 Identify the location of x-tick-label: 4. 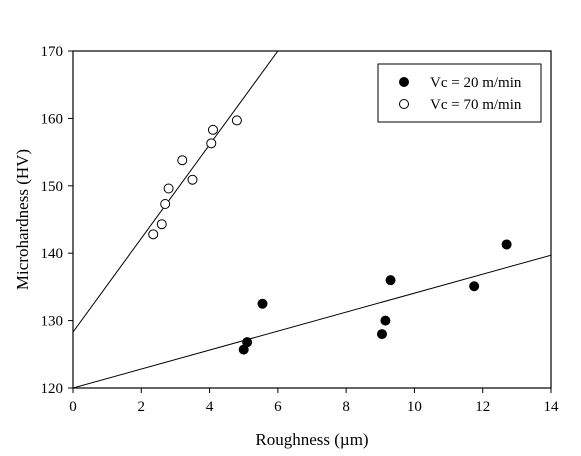
(210, 407).